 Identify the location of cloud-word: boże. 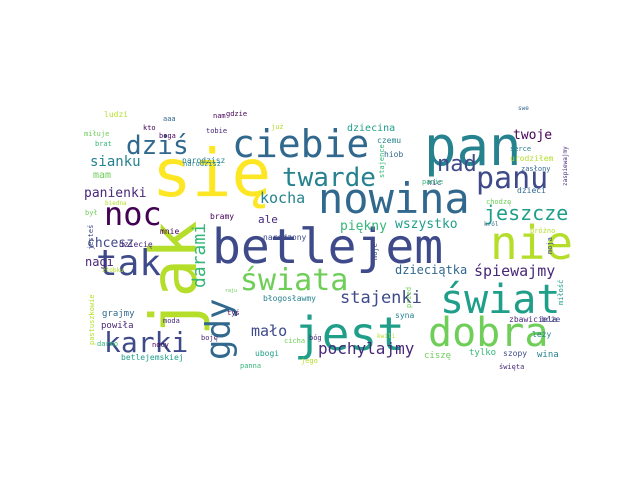
(550, 319).